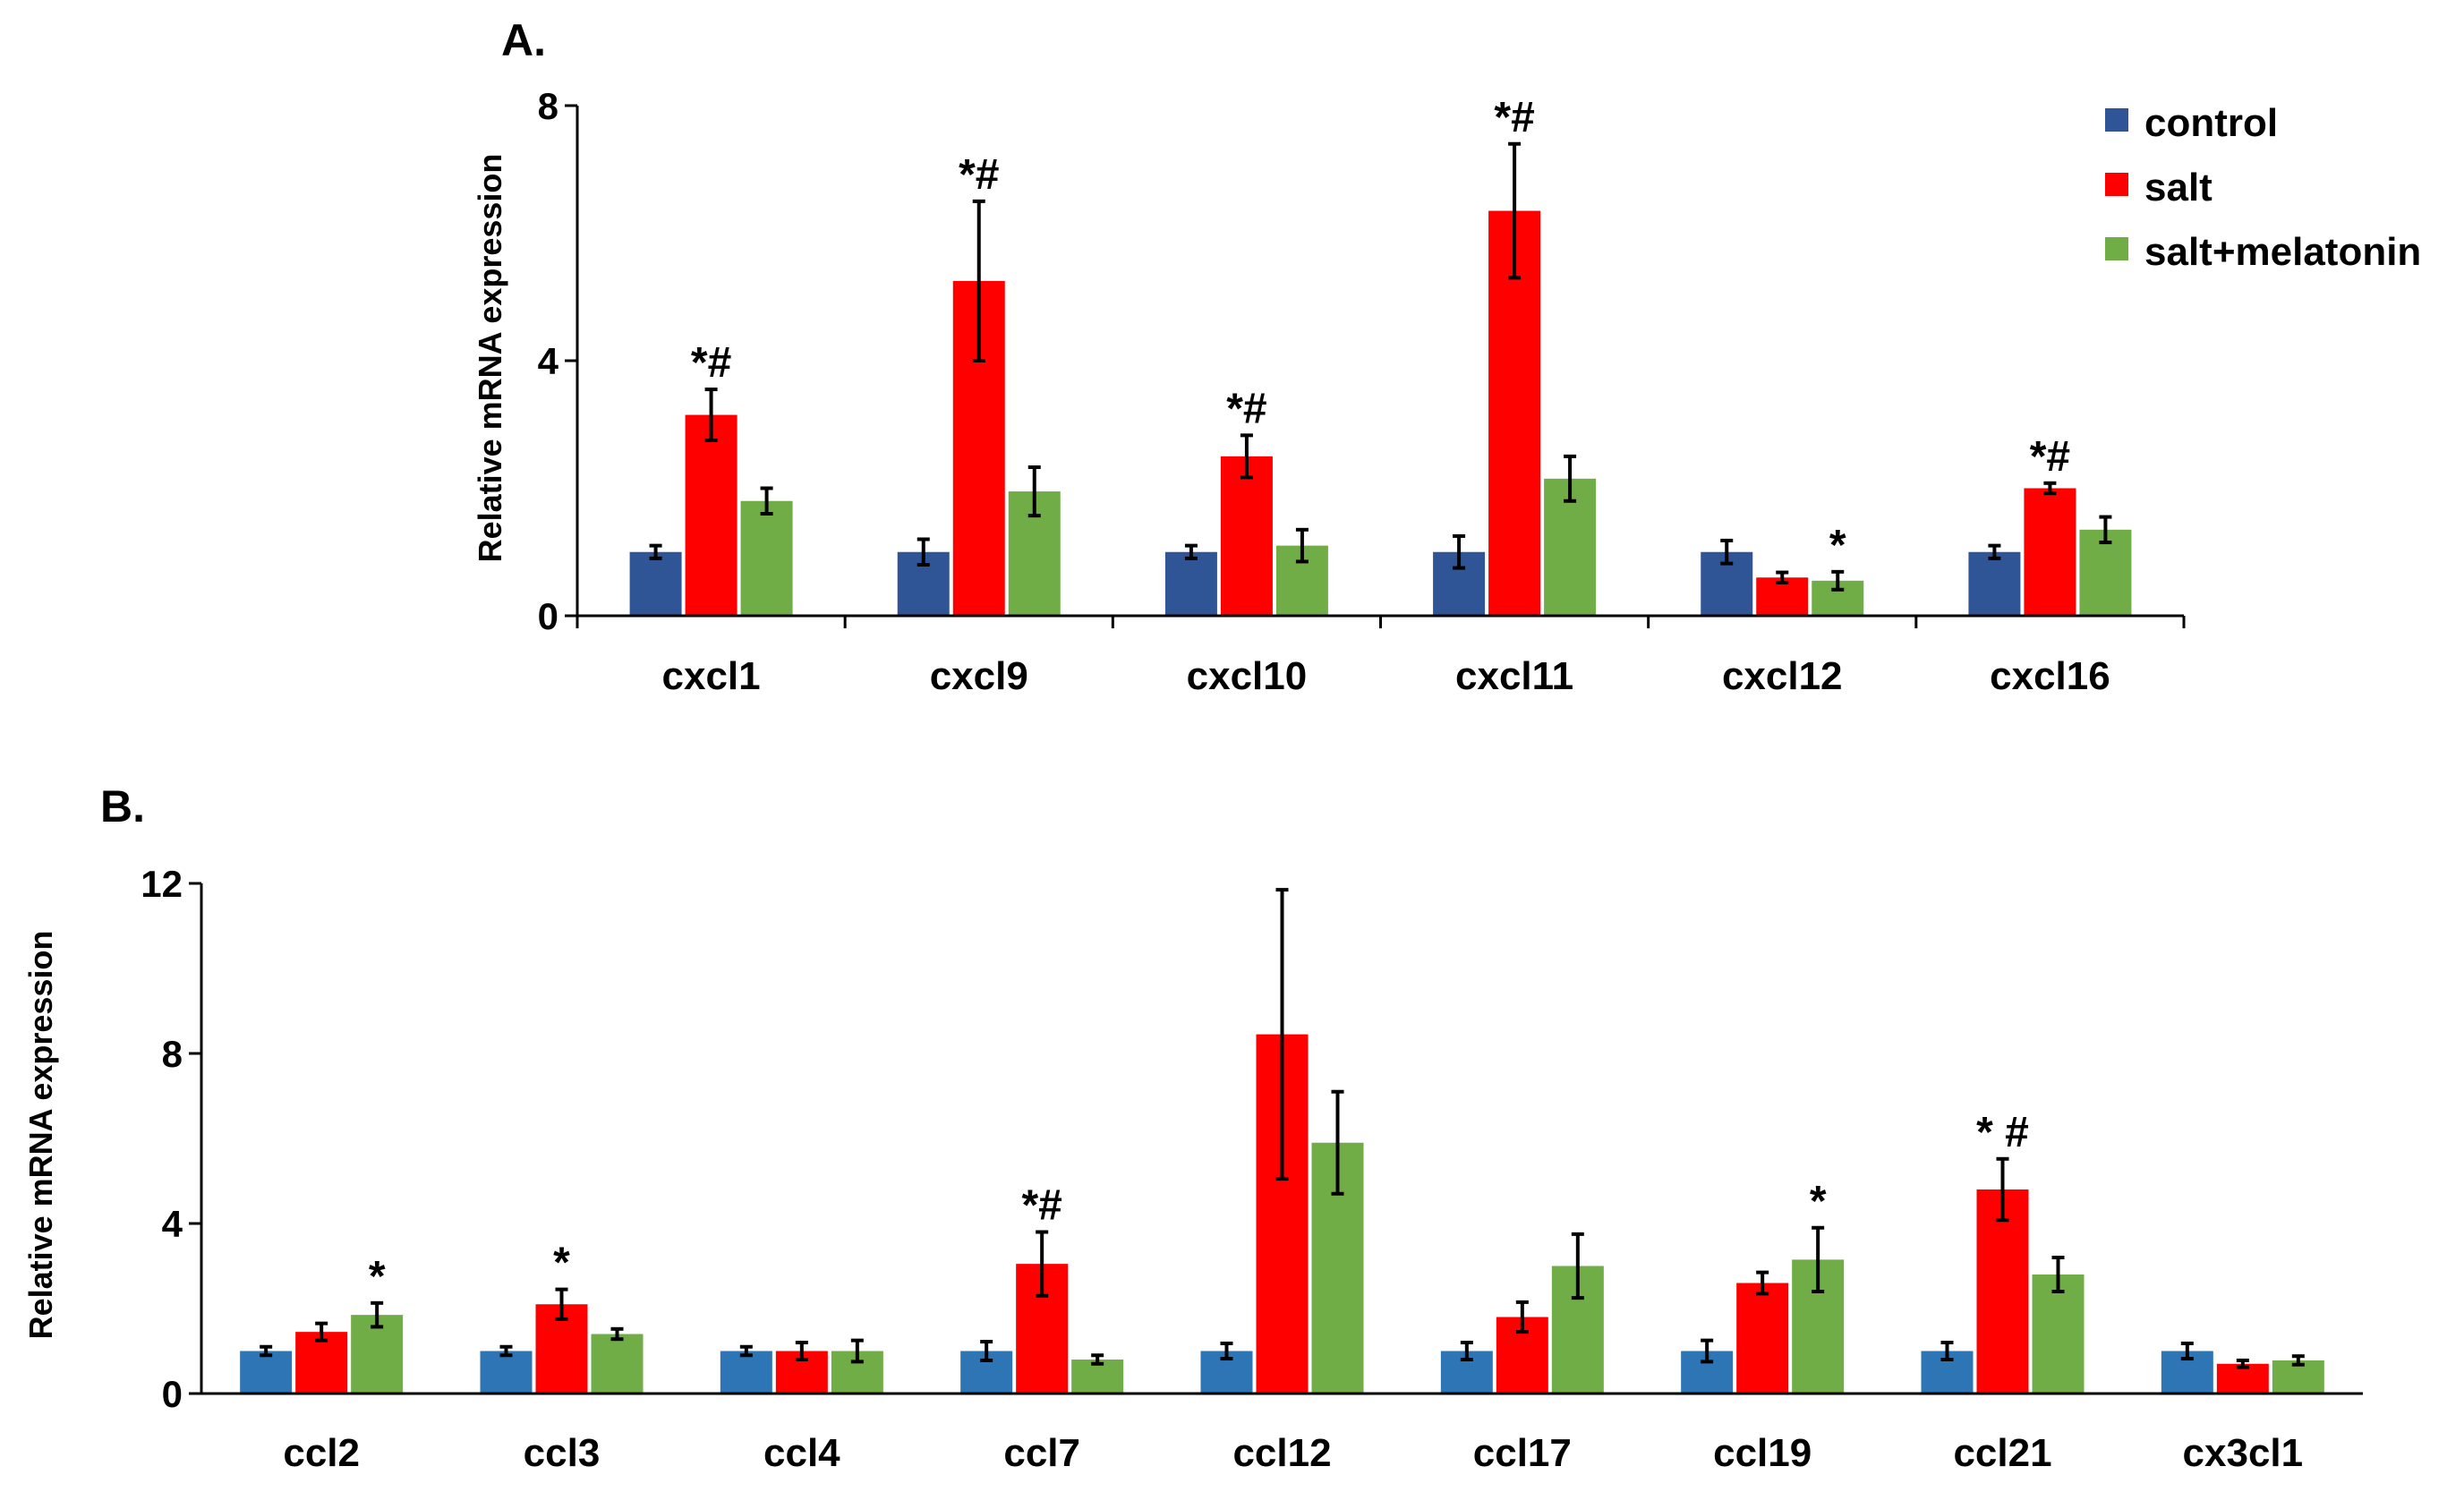 Image resolution: width=2464 pixels, height=1492 pixels. I want to click on error-bar-cxcl9-salt-melatonin, so click(1034, 492).